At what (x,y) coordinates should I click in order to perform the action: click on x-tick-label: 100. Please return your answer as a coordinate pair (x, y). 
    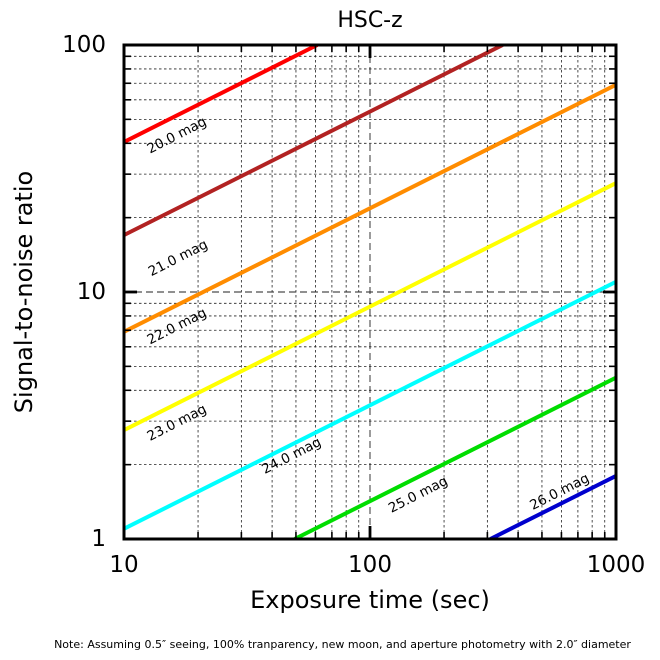
    Looking at the image, I should click on (370, 565).